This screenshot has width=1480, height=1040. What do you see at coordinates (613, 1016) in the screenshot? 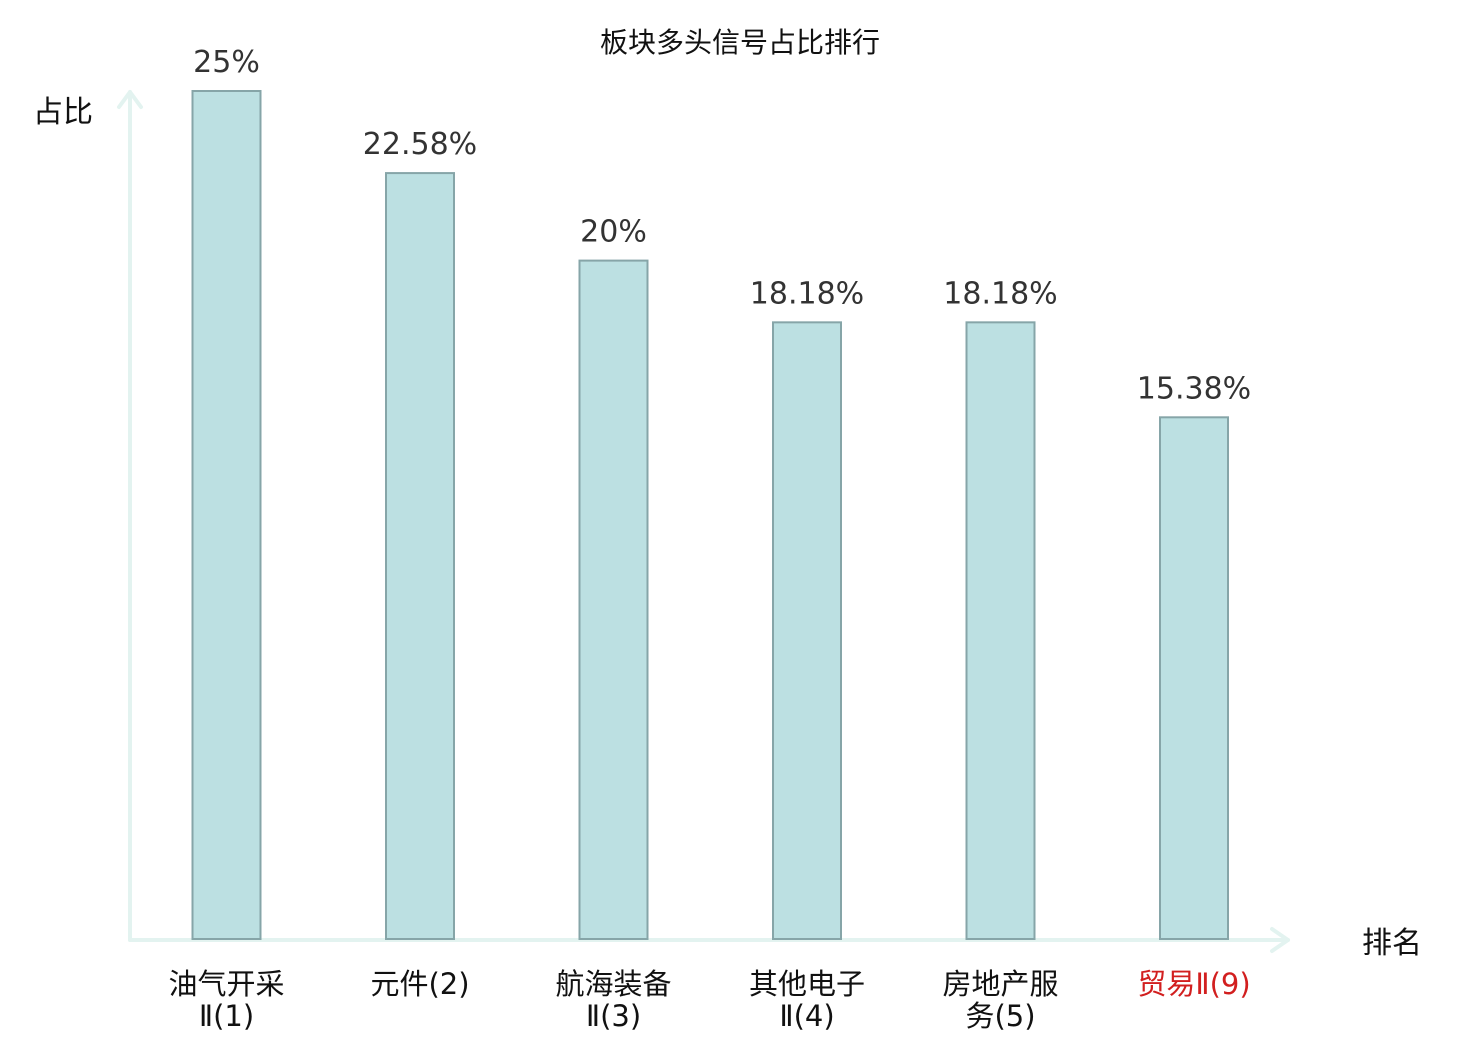
I see `category-label: Ⅱ(3)` at bounding box center [613, 1016].